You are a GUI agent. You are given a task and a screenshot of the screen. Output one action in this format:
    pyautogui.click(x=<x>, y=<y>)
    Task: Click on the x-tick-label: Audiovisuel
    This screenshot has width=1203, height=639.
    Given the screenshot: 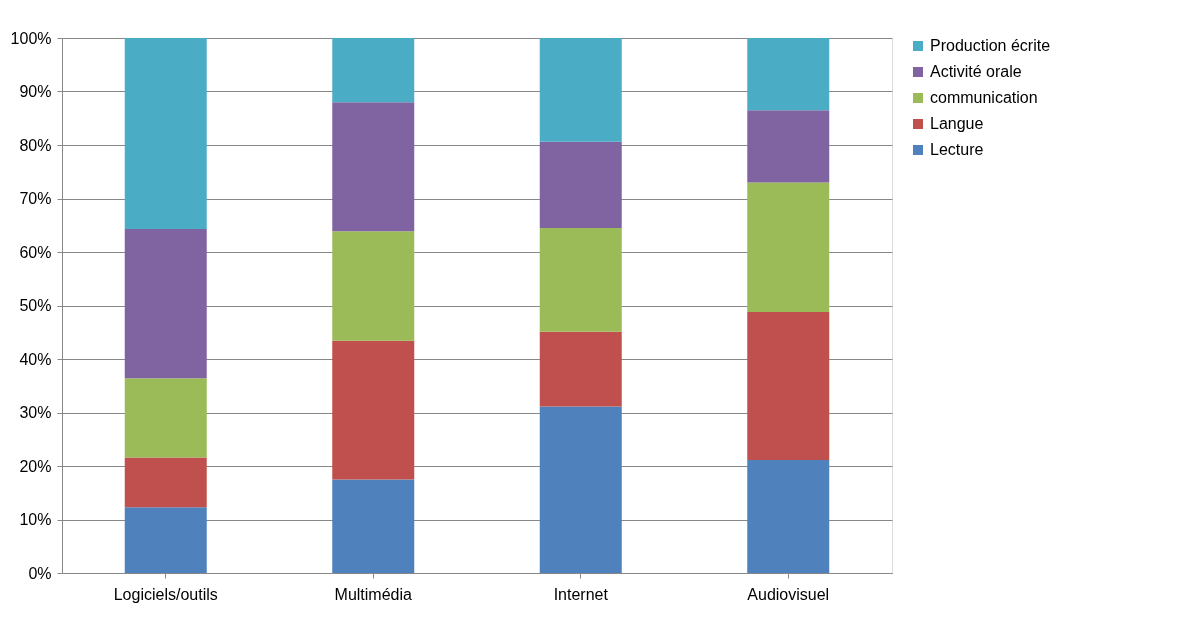 What is the action you would take?
    pyautogui.click(x=788, y=594)
    